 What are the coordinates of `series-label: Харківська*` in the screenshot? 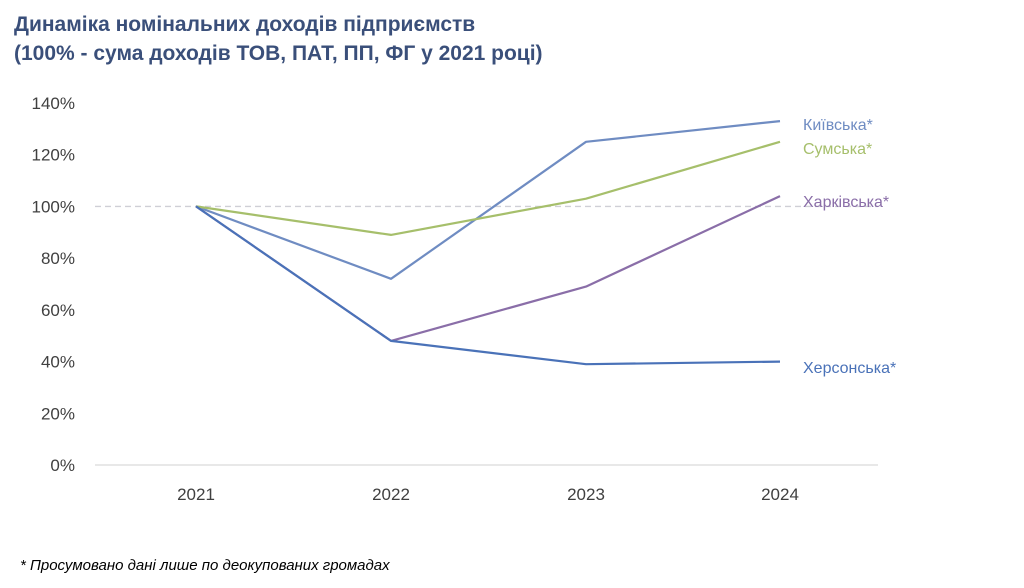 It's located at (846, 202).